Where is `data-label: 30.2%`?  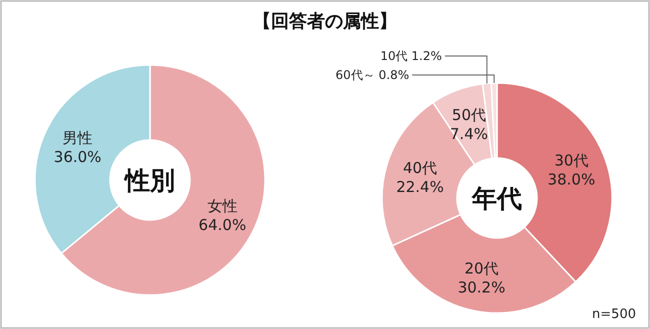 data-label: 30.2% is located at coordinates (482, 287).